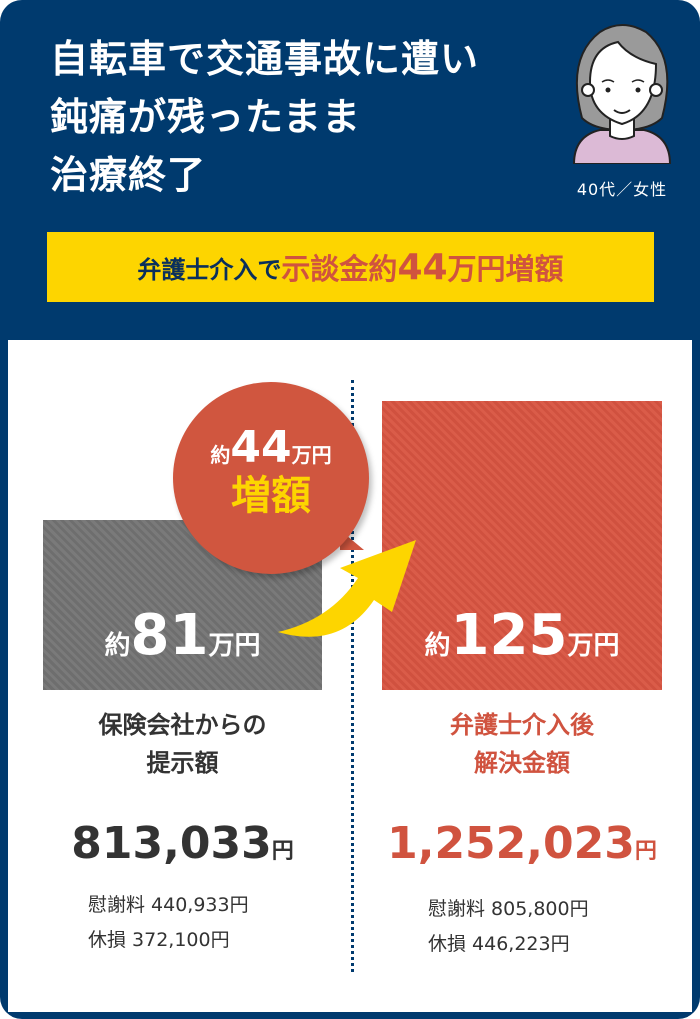 This screenshot has width=700, height=1019. What do you see at coordinates (508, 927) in the screenshot?
I see `after-details: 慰謝料 805,800円 休損 446,223円` at bounding box center [508, 927].